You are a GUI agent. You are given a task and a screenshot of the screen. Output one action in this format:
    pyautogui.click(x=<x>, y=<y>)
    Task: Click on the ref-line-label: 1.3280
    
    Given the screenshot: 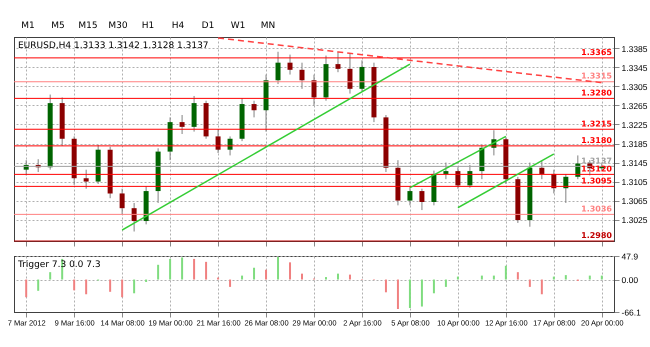 What is the action you would take?
    pyautogui.click(x=596, y=93)
    